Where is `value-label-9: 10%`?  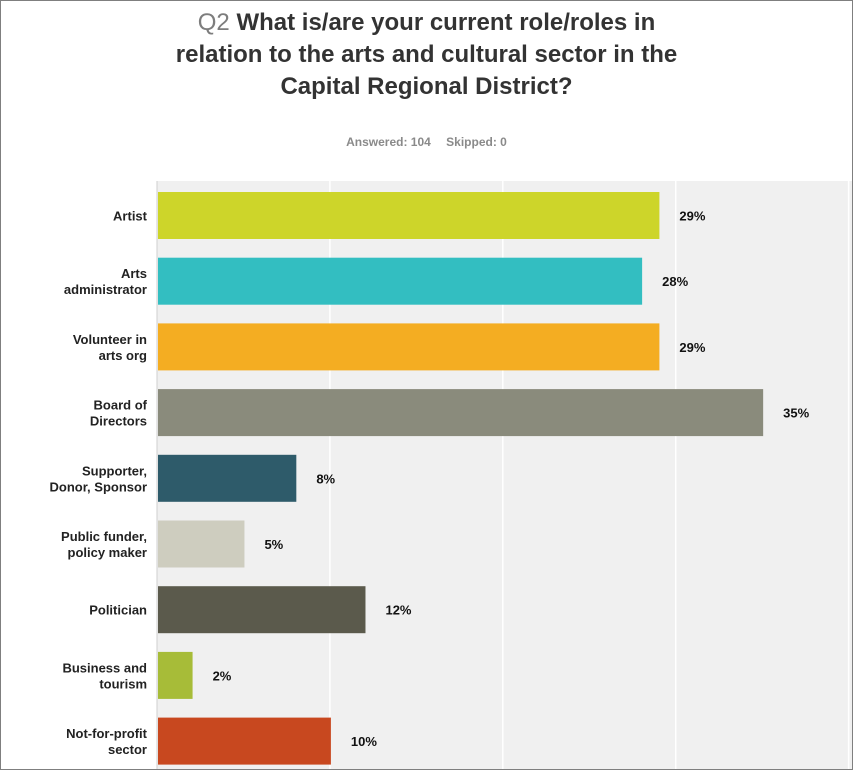 value-label-9: 10% is located at coordinates (364, 741).